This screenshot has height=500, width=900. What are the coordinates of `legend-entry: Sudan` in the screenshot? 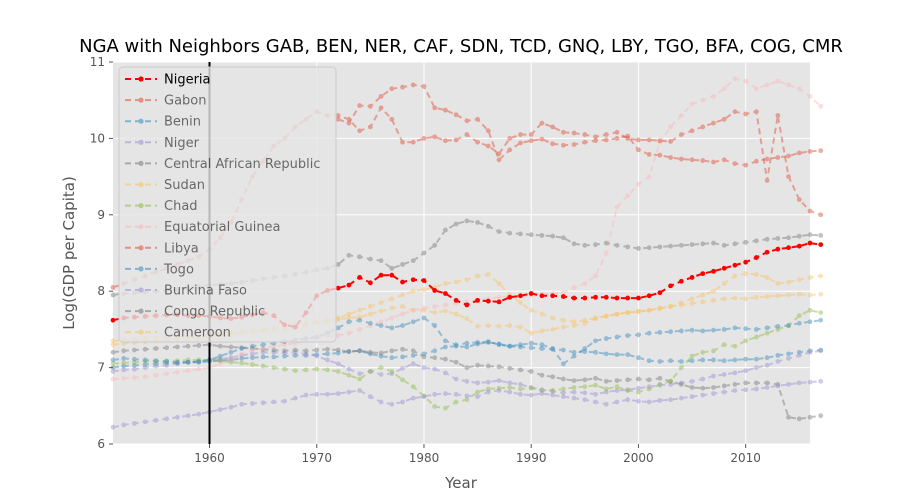 It's located at (165, 185).